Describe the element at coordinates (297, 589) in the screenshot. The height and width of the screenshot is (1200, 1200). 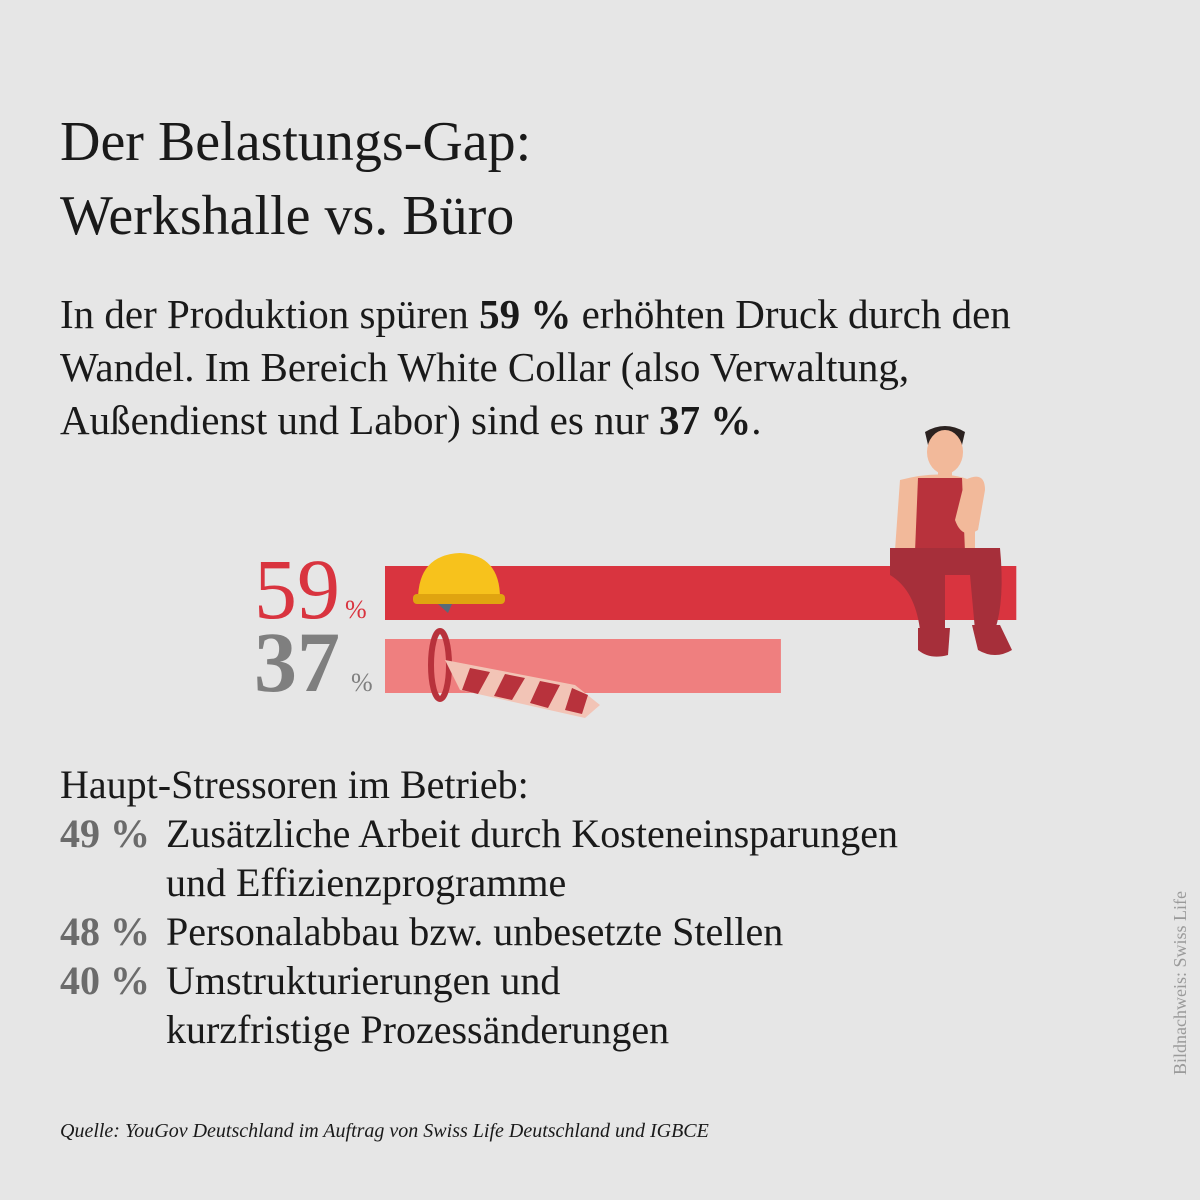
I see `value-label: 59` at that location.